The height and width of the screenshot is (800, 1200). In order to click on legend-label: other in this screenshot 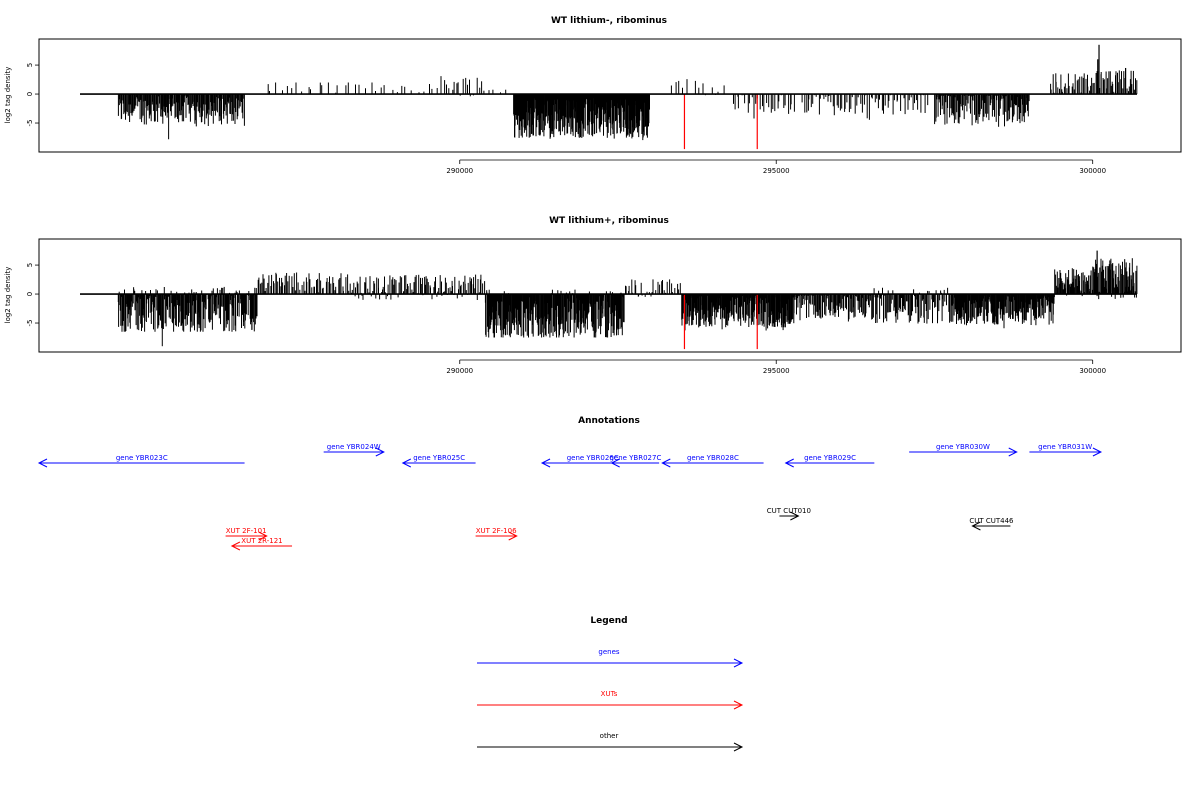, I will do `click(609, 736)`.